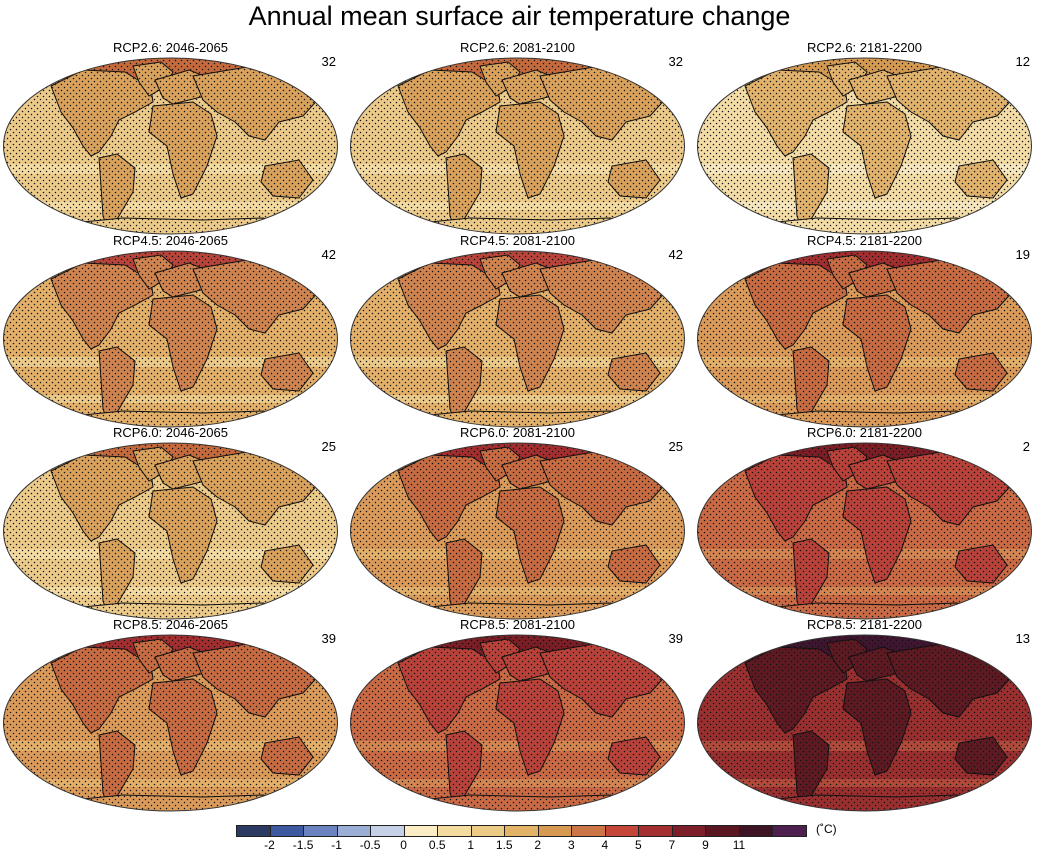 The image size is (1039, 852). I want to click on panel-title: RCP6.0: 2081-2100, so click(517, 432).